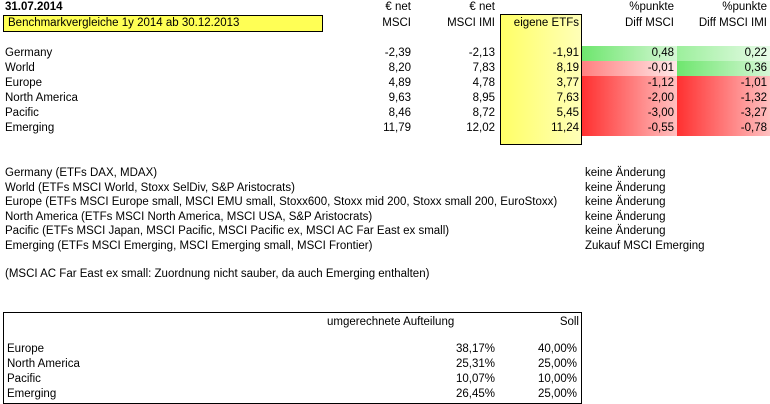 The width and height of the screenshot is (770, 404). What do you see at coordinates (22, 113) in the screenshot?
I see `region: Pacific` at bounding box center [22, 113].